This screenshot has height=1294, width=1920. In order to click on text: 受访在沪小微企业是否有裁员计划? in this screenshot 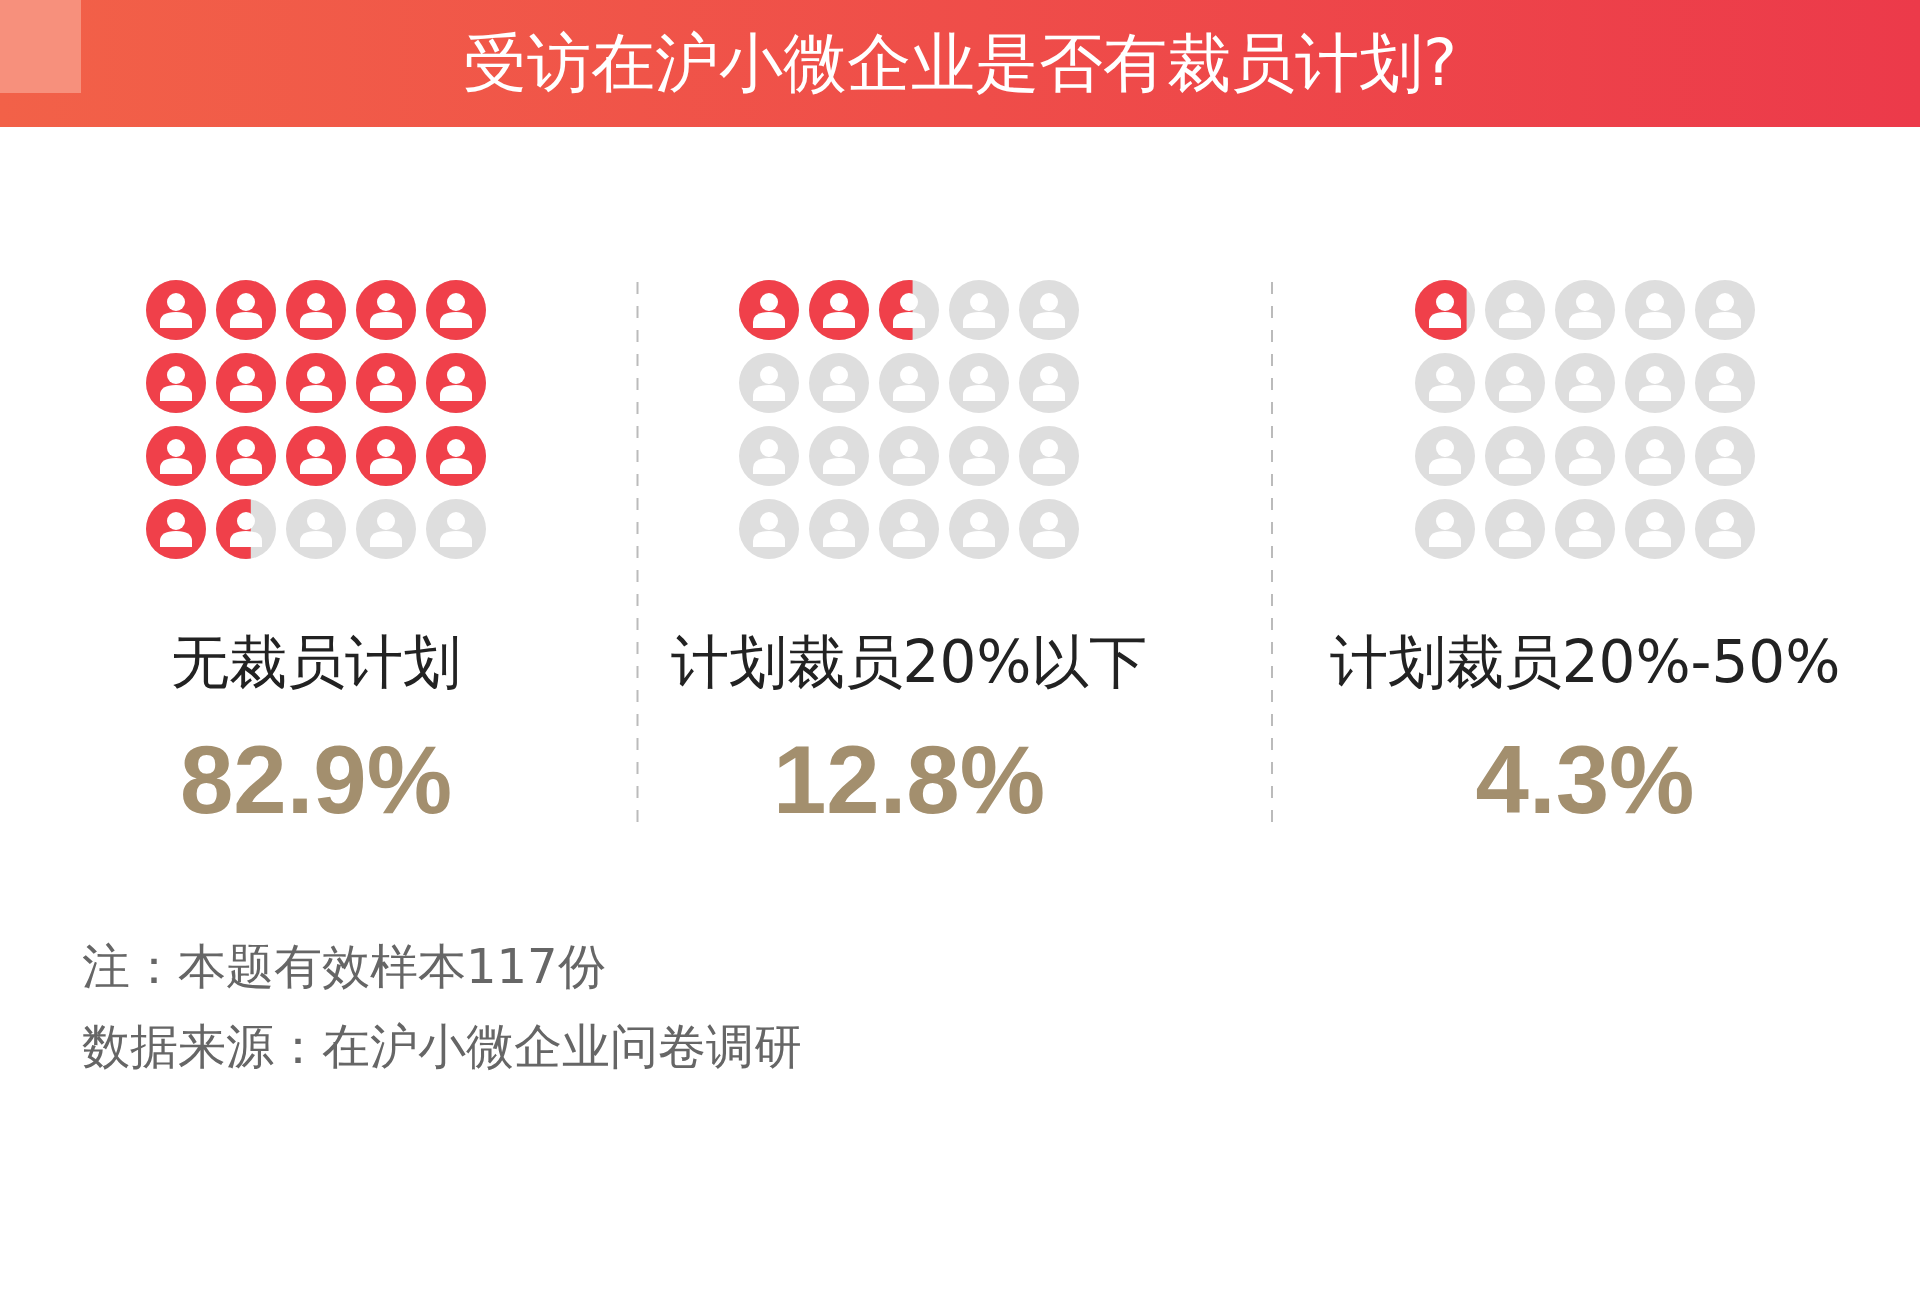, I will do `click(960, 63)`.